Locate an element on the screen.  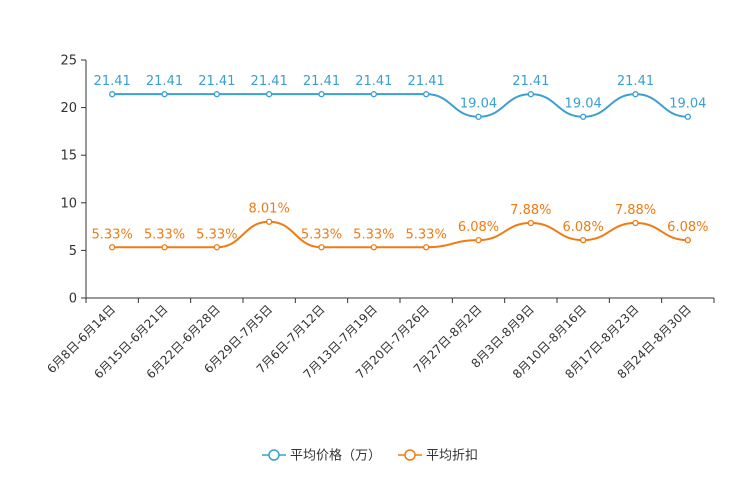
y-tick-label: 20 is located at coordinates (68, 108).